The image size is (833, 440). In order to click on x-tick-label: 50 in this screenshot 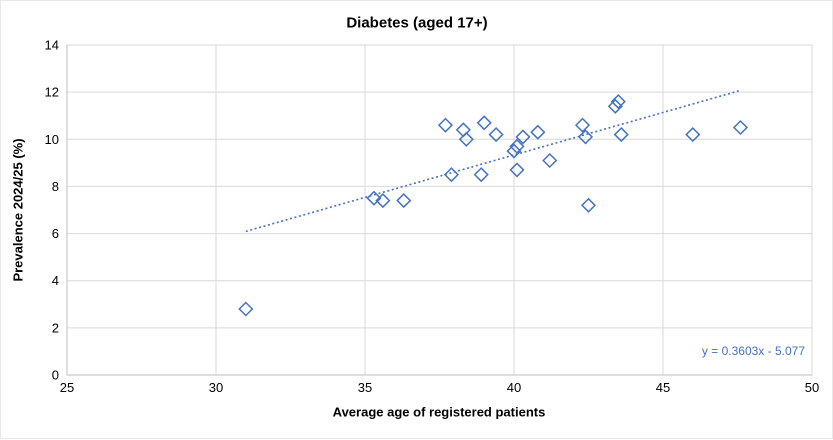, I will do `click(812, 387)`.